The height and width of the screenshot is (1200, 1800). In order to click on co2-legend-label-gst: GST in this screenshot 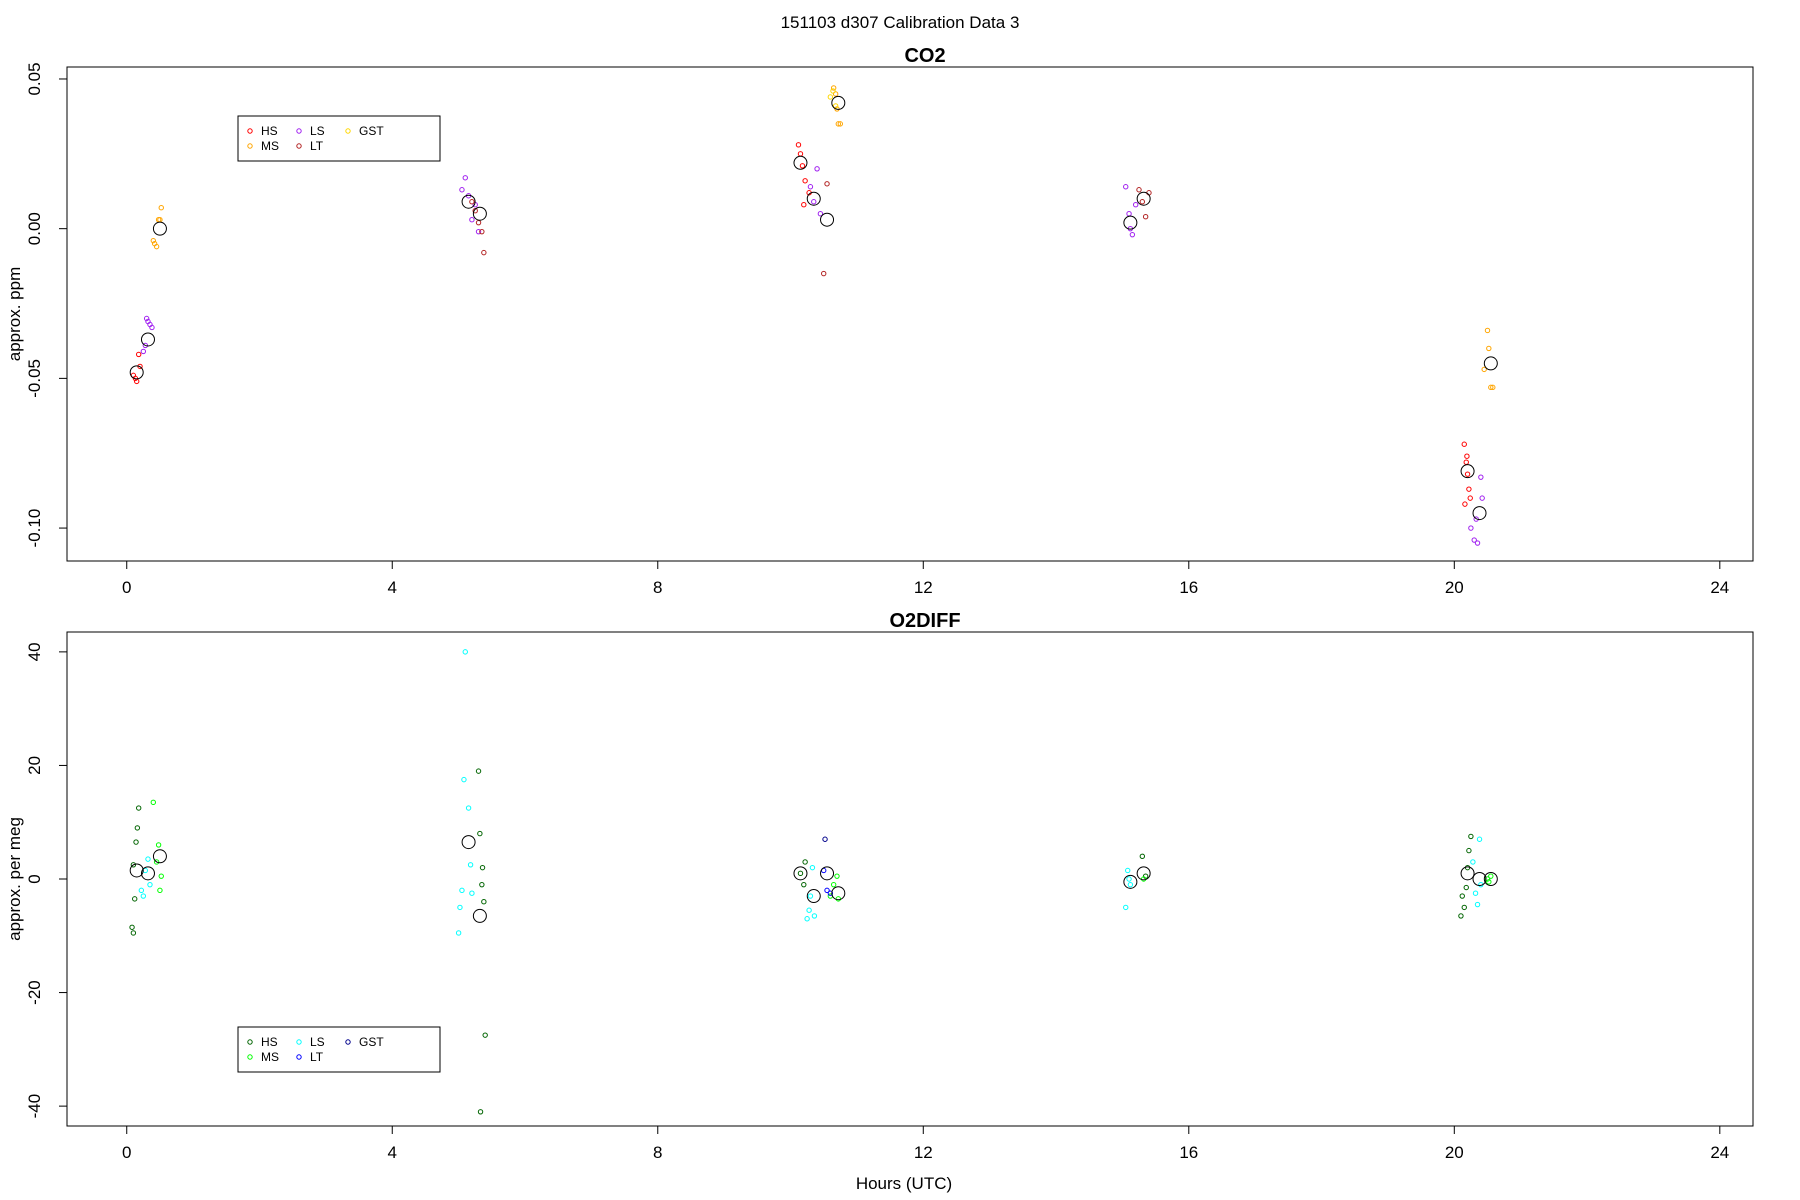, I will do `click(371, 131)`.